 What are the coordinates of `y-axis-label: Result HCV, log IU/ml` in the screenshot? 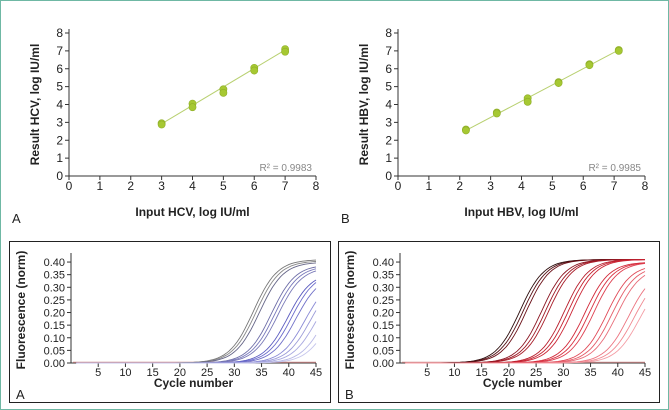 It's located at (35, 105).